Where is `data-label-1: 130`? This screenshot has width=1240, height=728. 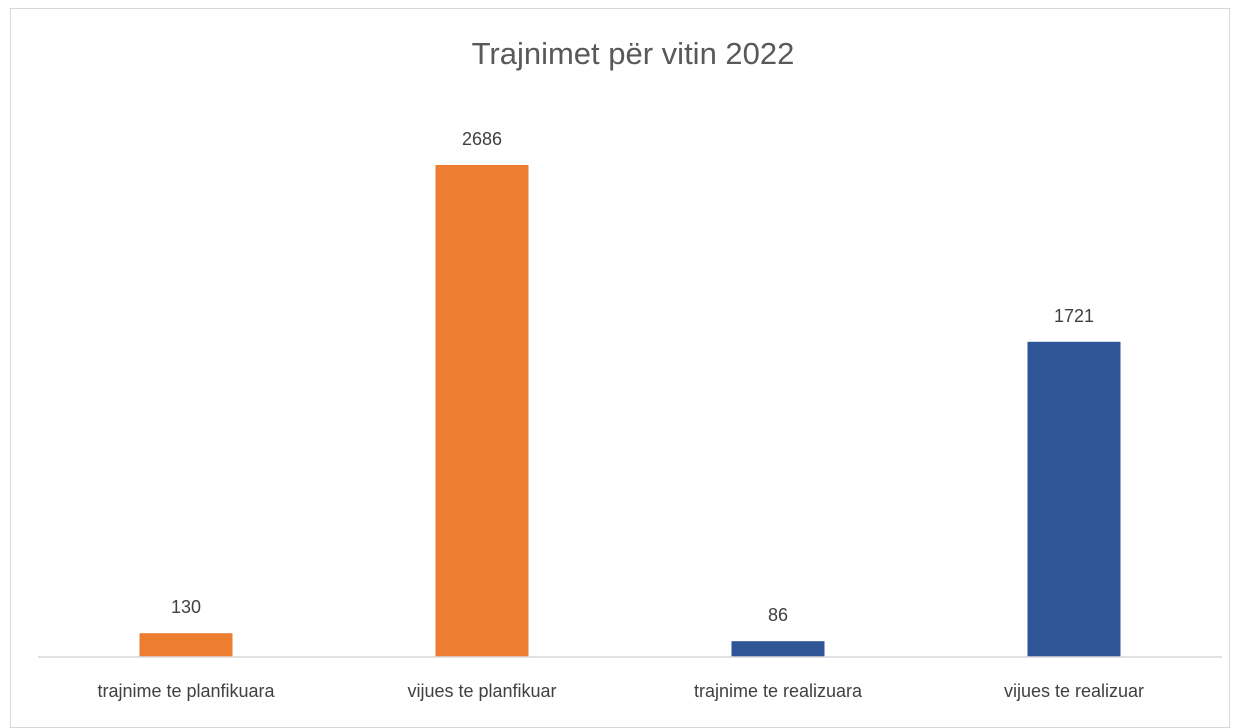 data-label-1: 130 is located at coordinates (186, 607).